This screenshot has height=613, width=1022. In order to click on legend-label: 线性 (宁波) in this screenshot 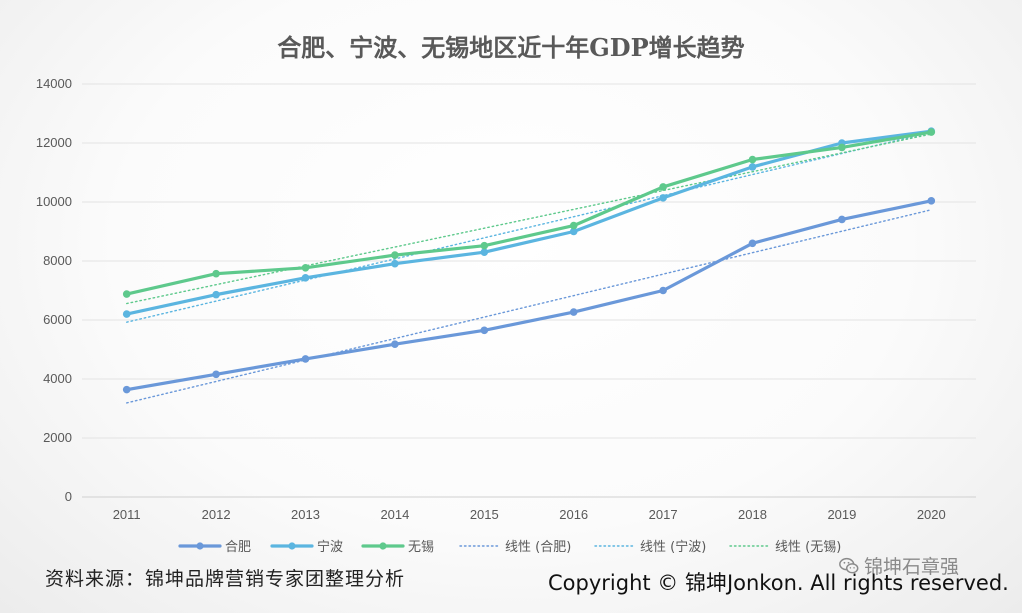, I will do `click(673, 547)`.